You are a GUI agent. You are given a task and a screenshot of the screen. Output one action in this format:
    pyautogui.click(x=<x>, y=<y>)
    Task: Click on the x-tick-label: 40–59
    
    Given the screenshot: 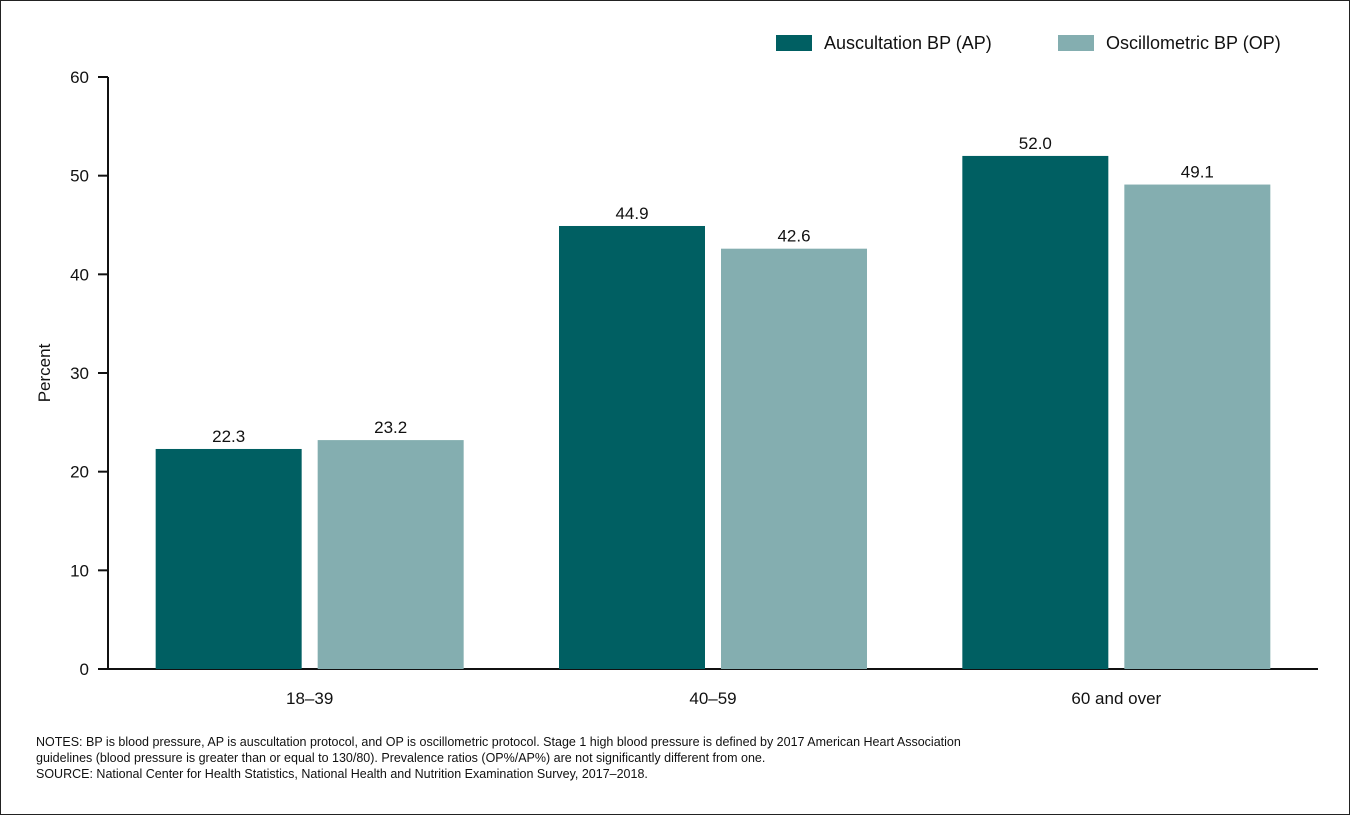 What is the action you would take?
    pyautogui.click(x=712, y=698)
    